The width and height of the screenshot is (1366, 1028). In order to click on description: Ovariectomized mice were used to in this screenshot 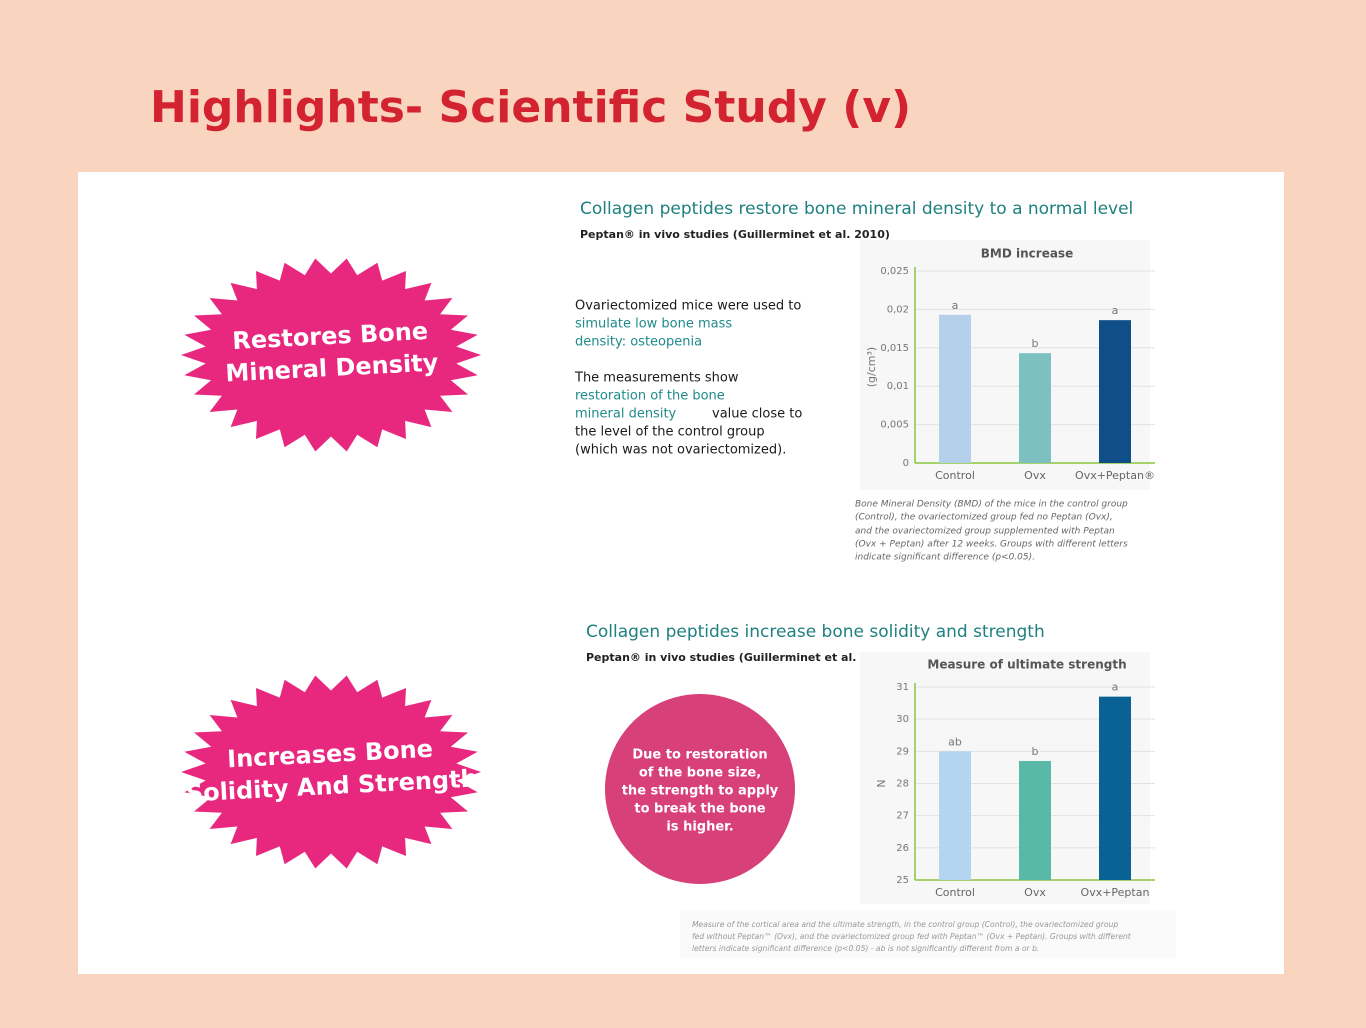, I will do `click(688, 306)`.